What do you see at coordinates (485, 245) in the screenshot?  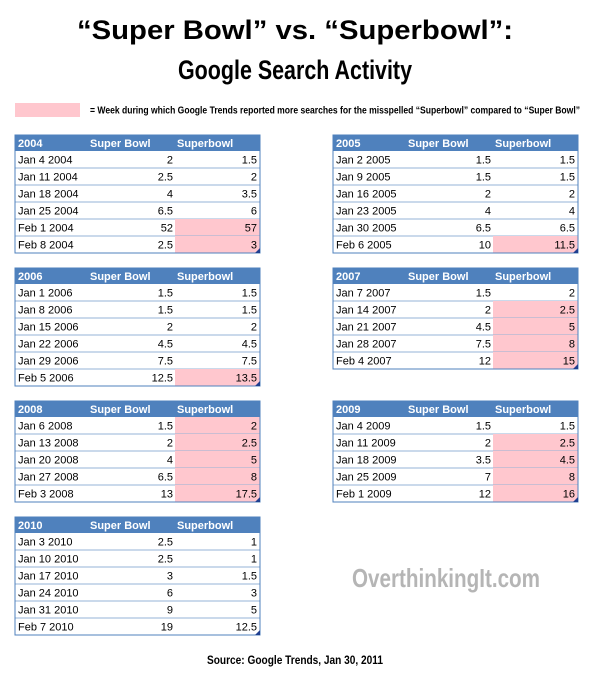 I see `value-cell: 10` at bounding box center [485, 245].